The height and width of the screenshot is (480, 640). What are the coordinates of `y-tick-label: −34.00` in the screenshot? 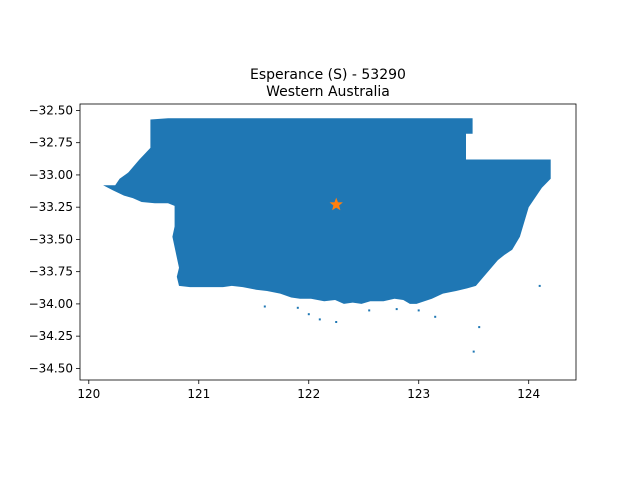 It's located at (51, 304).